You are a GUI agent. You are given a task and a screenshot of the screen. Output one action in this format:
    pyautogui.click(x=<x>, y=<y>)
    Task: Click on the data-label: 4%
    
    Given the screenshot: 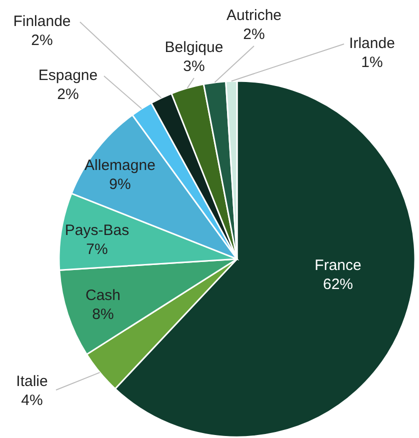 What is the action you would take?
    pyautogui.click(x=32, y=400)
    